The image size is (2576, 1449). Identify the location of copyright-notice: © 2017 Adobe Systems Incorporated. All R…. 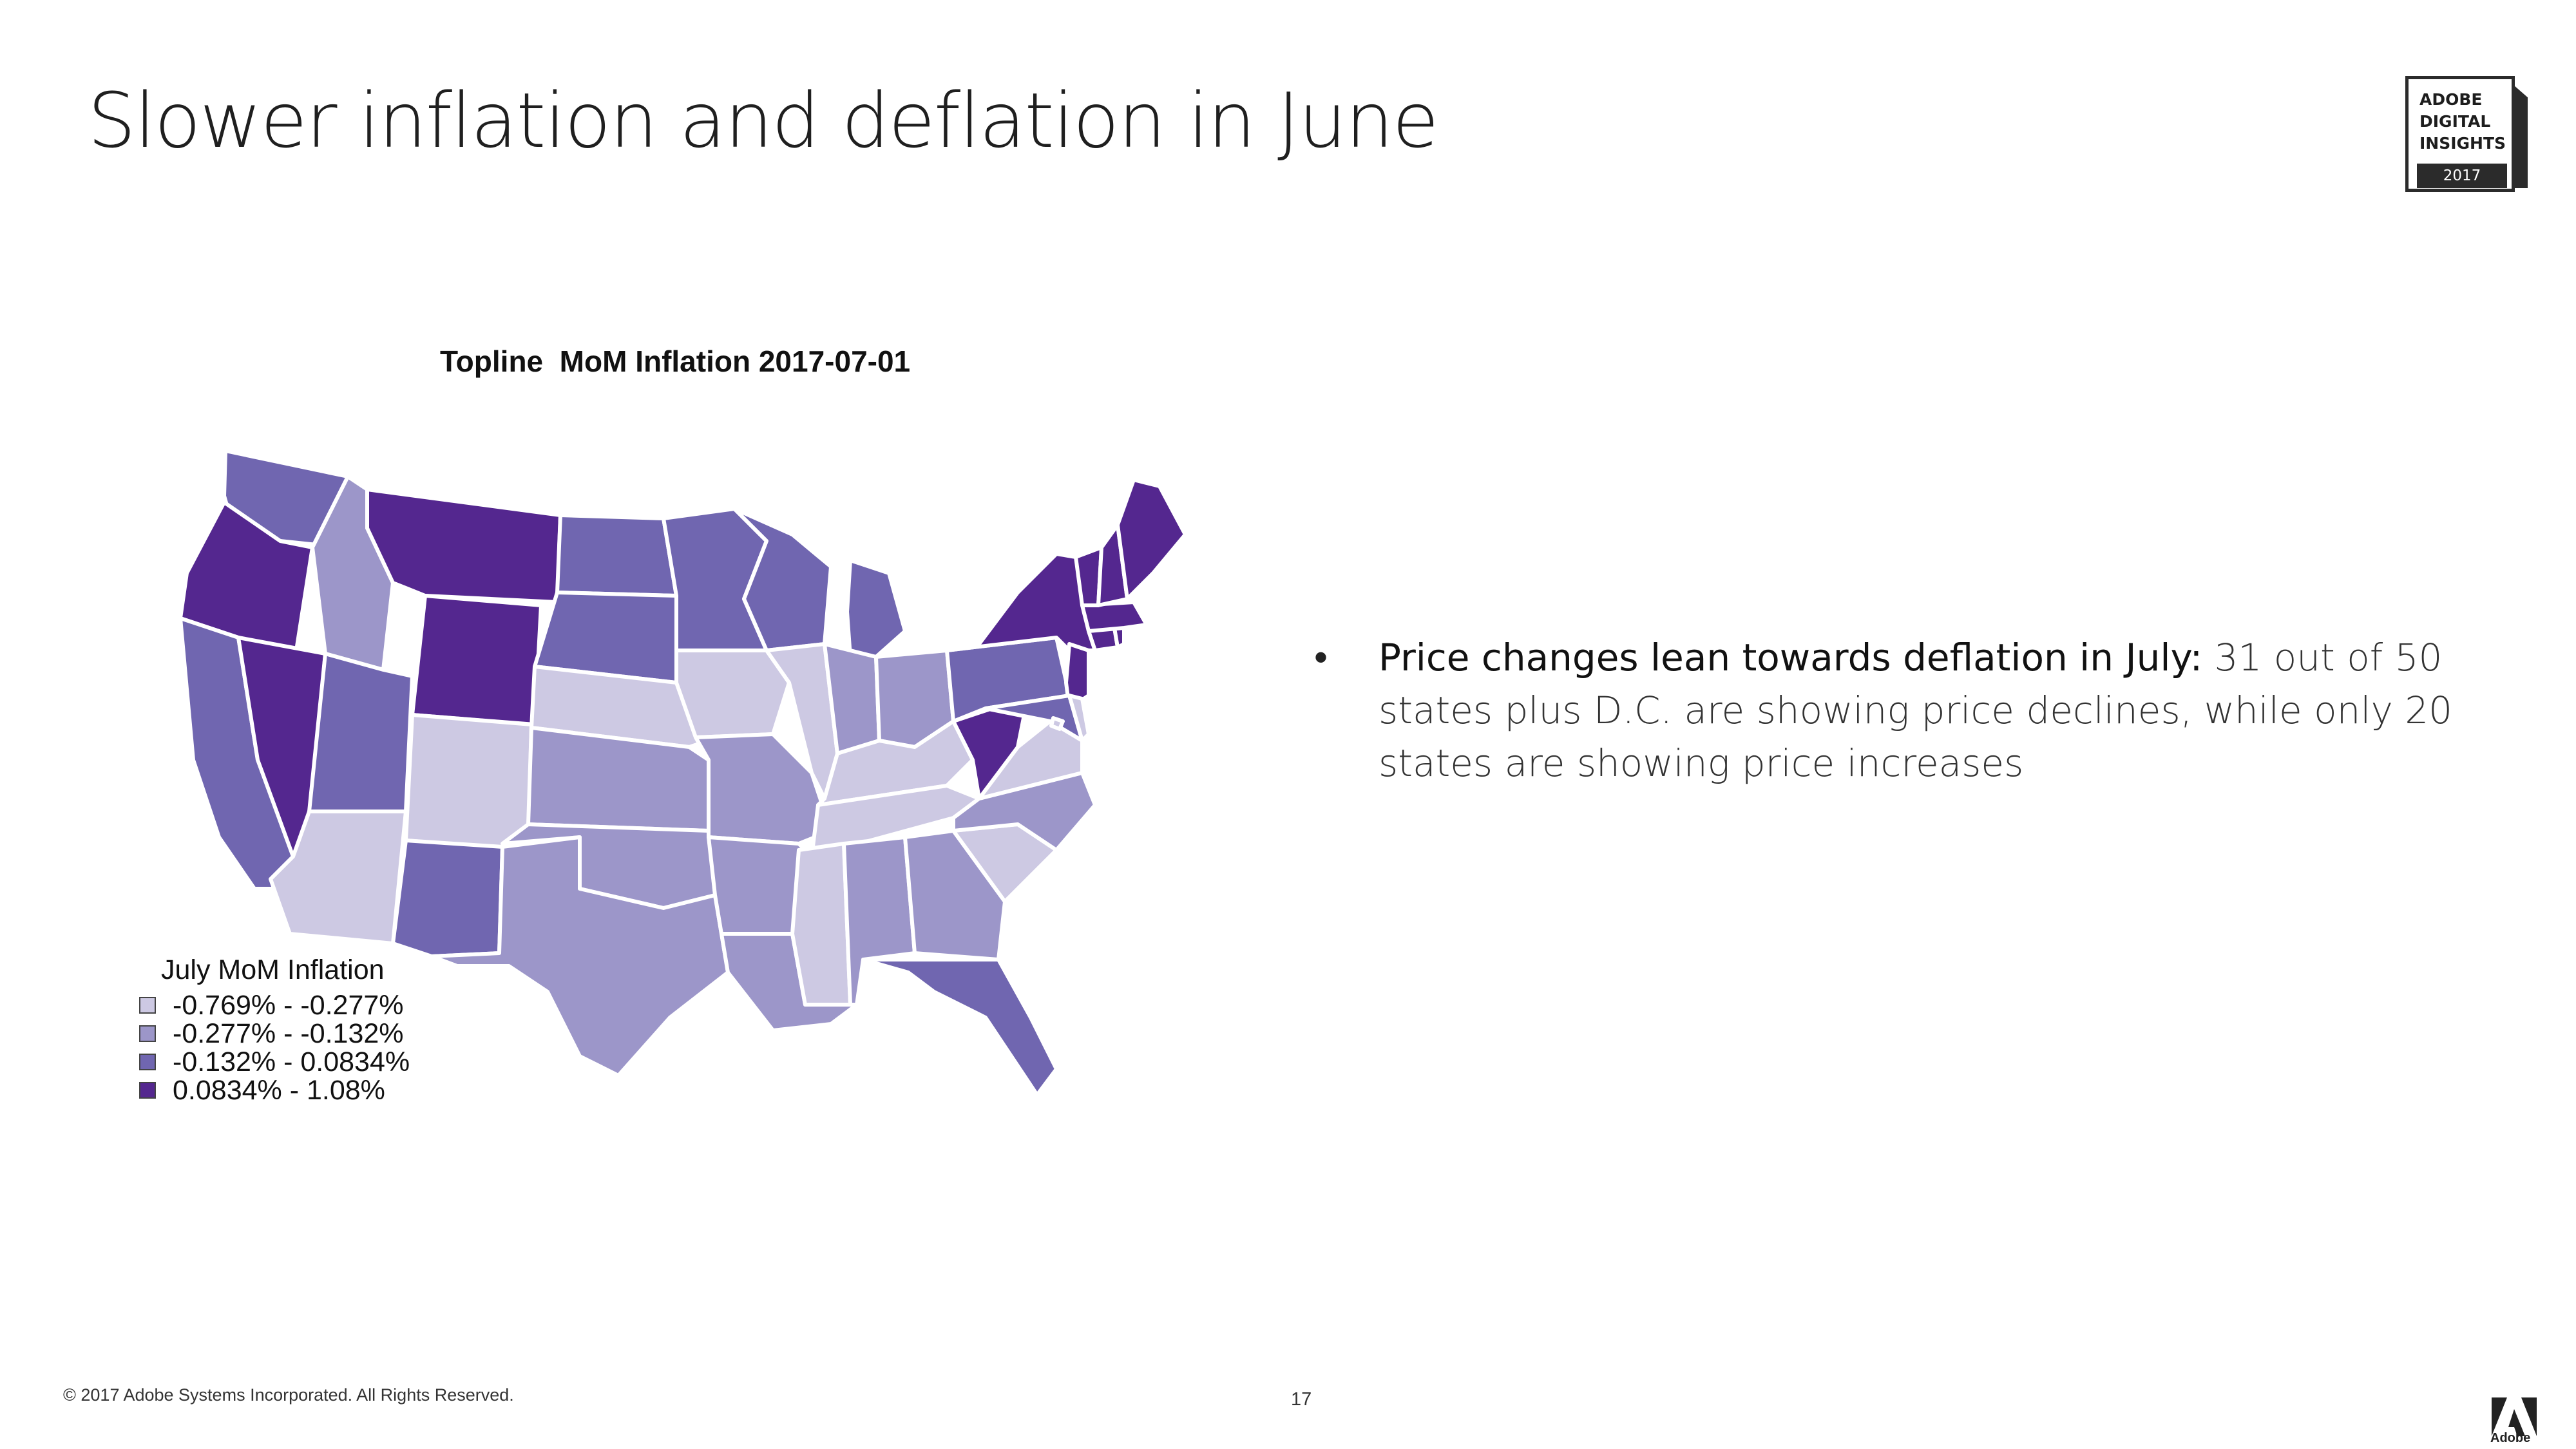
(288, 1395).